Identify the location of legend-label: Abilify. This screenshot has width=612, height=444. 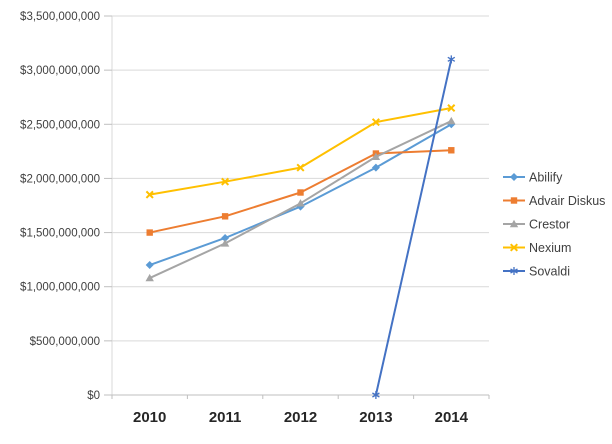
(546, 178).